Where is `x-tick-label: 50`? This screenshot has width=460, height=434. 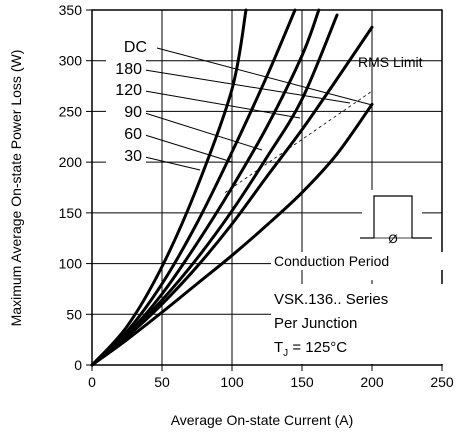
x-tick-label: 50 is located at coordinates (162, 382).